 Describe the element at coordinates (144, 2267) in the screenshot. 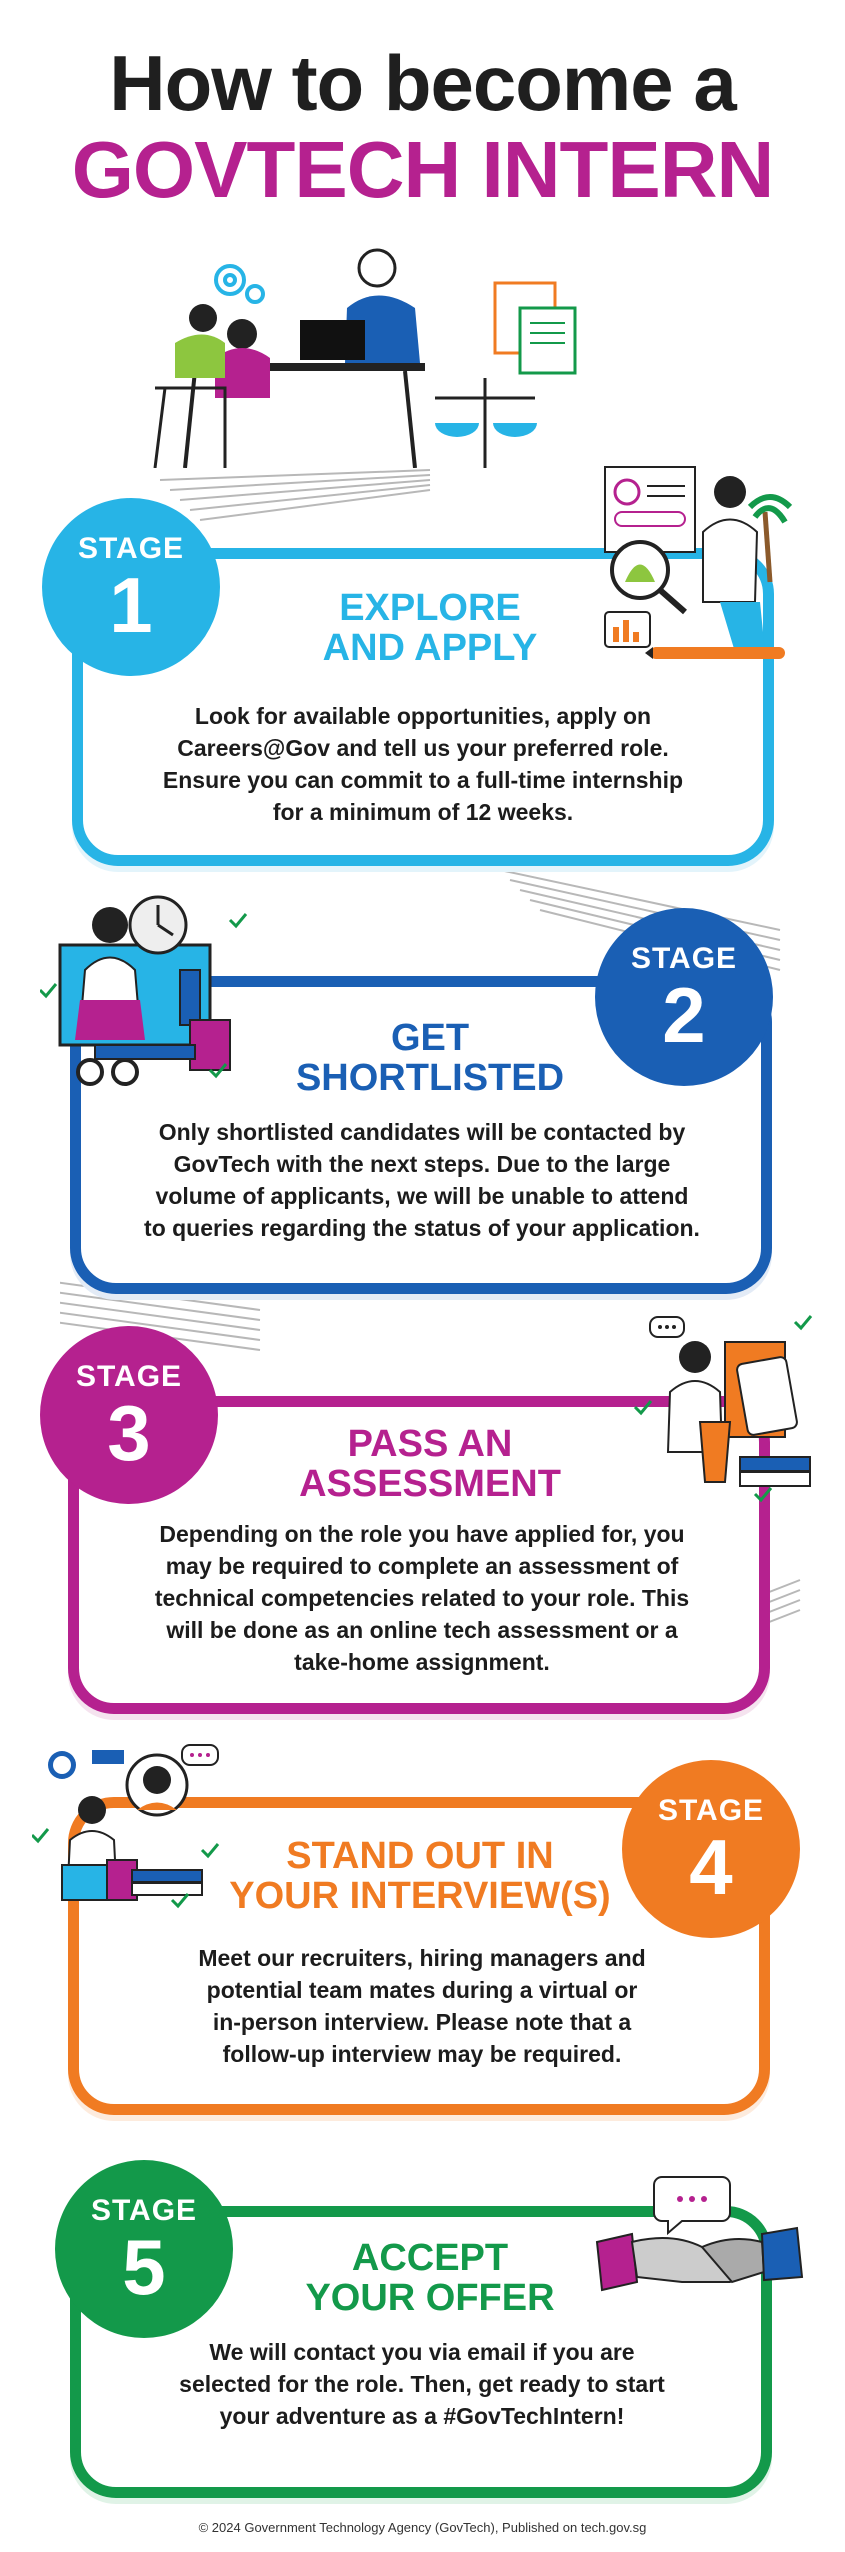

I see `stage-5-number: 5` at that location.